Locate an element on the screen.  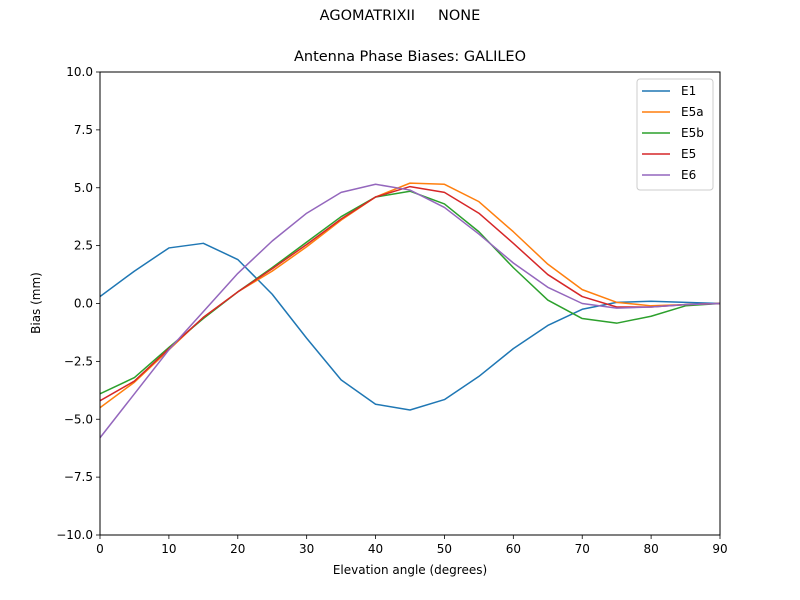
y-tick-label: 2.5 is located at coordinates (83, 246).